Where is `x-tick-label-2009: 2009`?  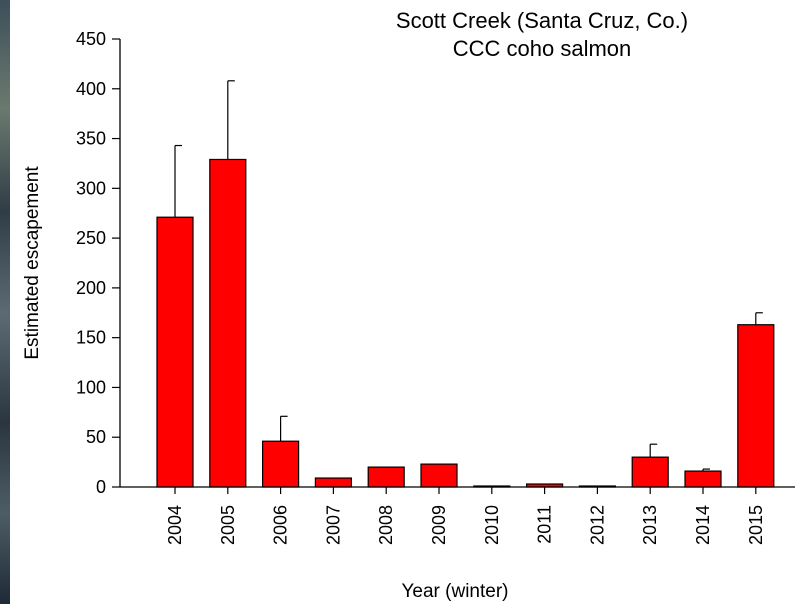
x-tick-label-2009: 2009 is located at coordinates (439, 525).